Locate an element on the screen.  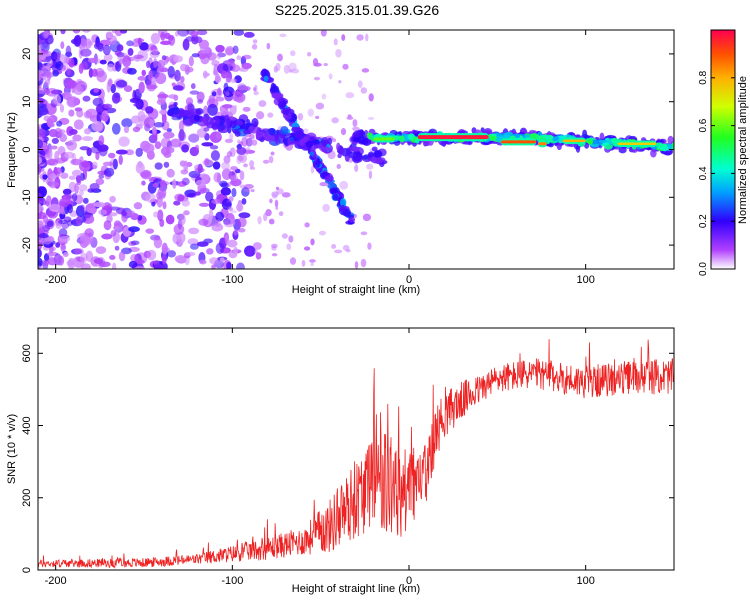
snr-y-tick-label: 400 is located at coordinates (27, 425).